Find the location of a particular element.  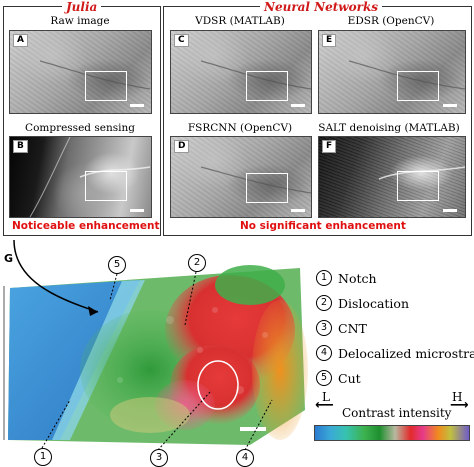

julia-group-title: Julia is located at coordinates (82, 7).